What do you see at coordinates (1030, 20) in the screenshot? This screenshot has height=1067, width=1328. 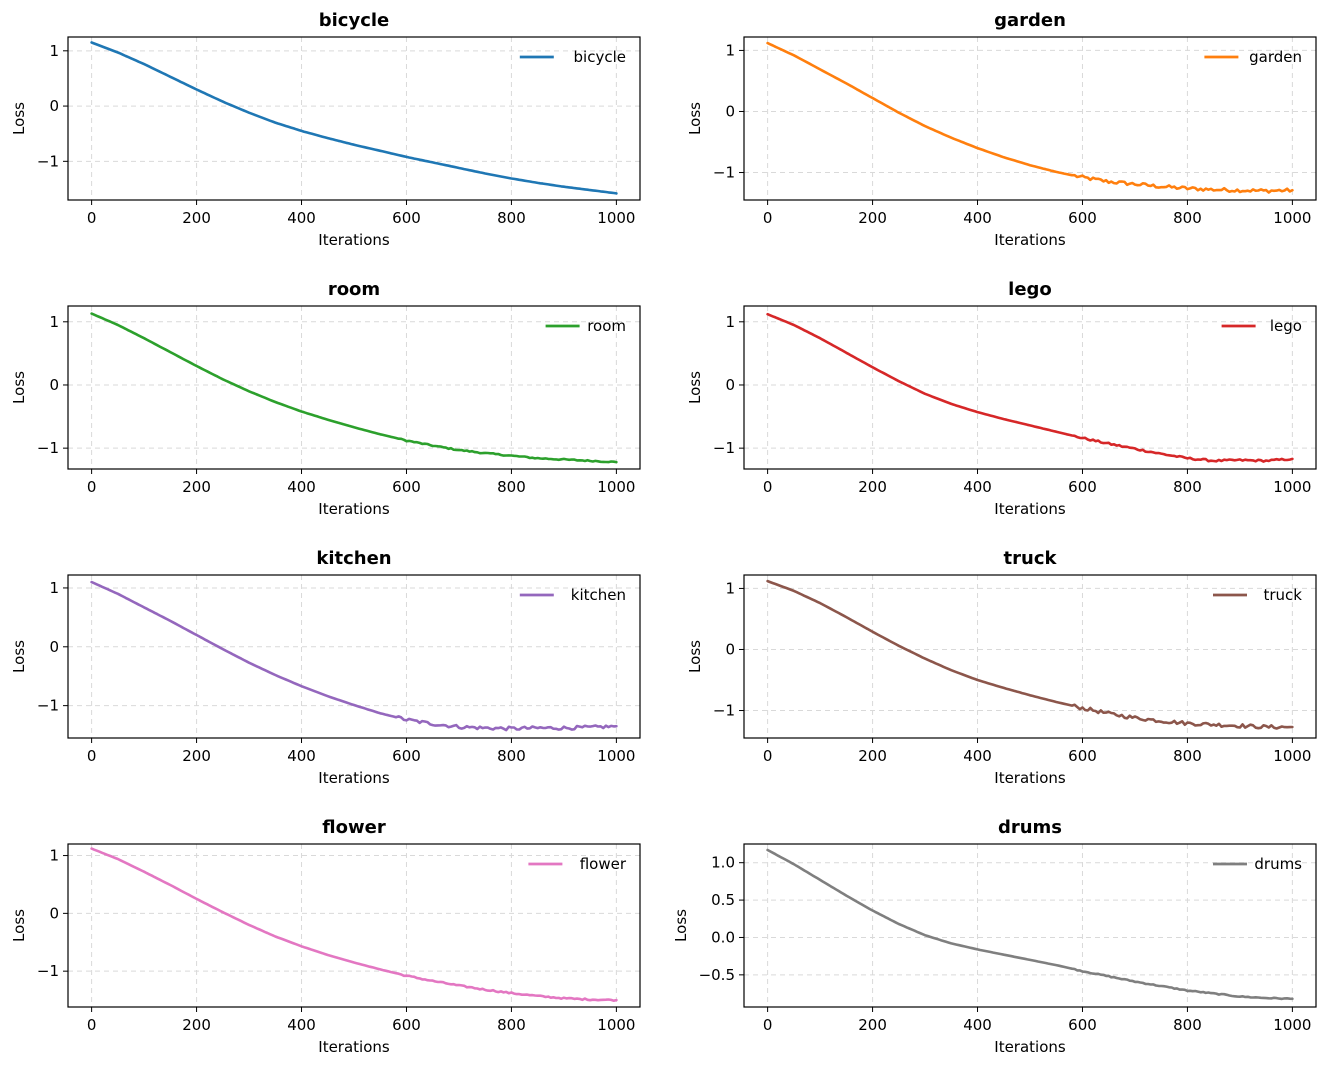 I see `chart-title: garden` at bounding box center [1030, 20].